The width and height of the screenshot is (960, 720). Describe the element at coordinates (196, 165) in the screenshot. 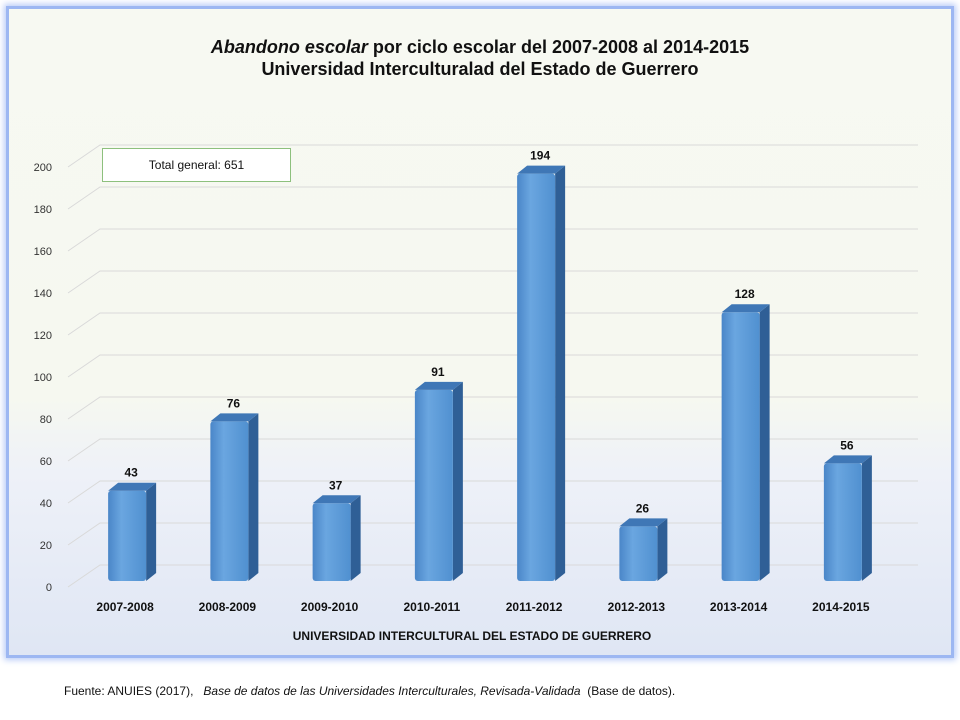

I see `total-general-box: Total general: 651` at that location.